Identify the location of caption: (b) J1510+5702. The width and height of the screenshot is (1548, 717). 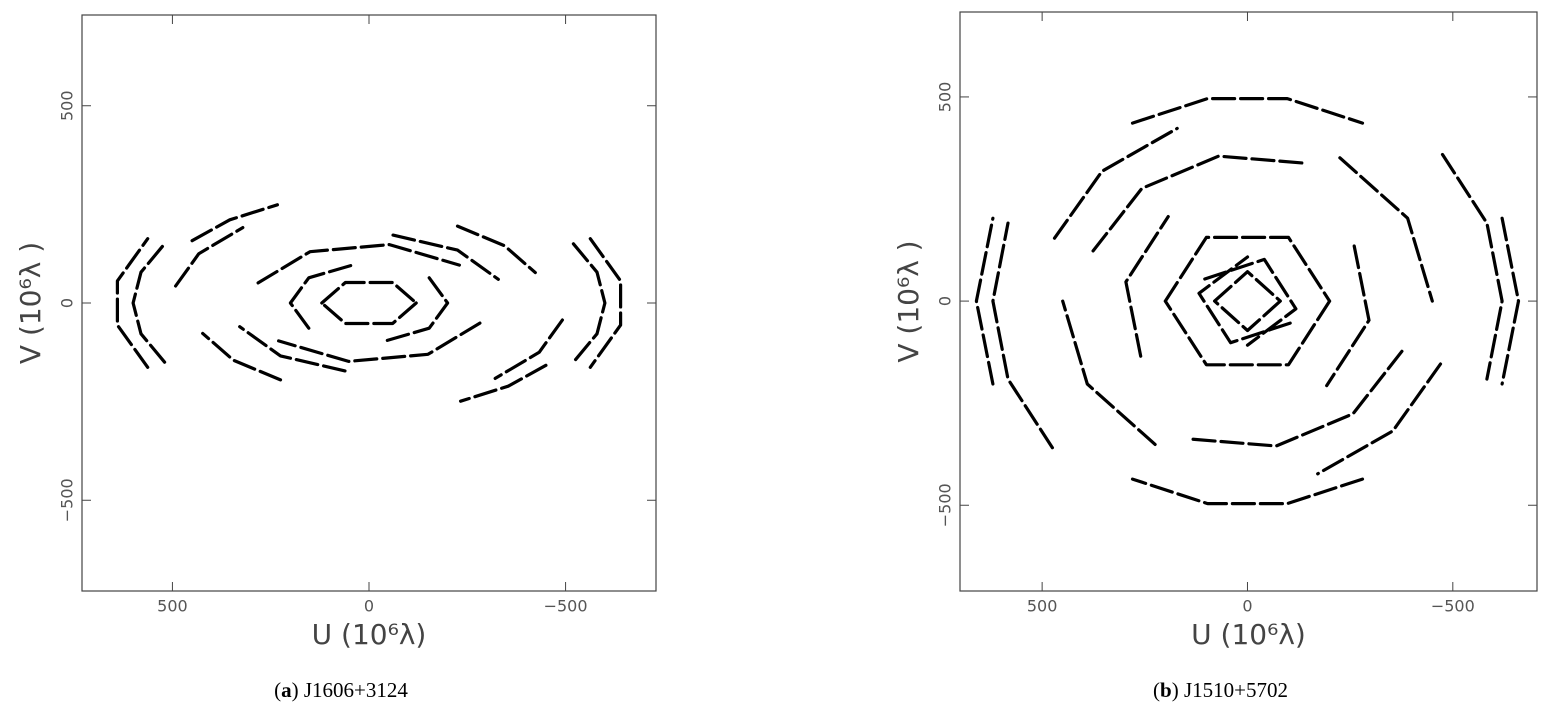
(1220, 690).